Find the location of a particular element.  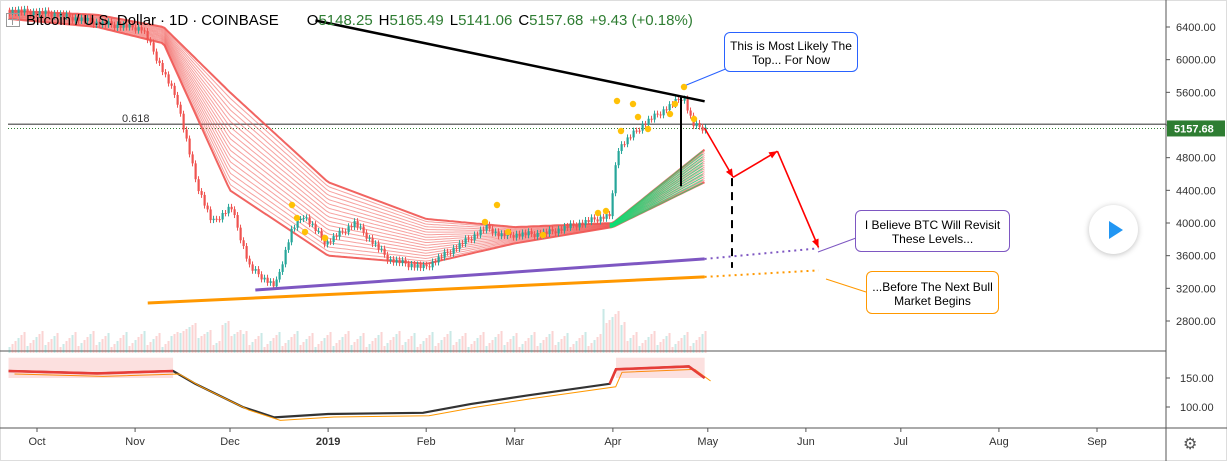

low-value: 5141.06 is located at coordinates (485, 20).